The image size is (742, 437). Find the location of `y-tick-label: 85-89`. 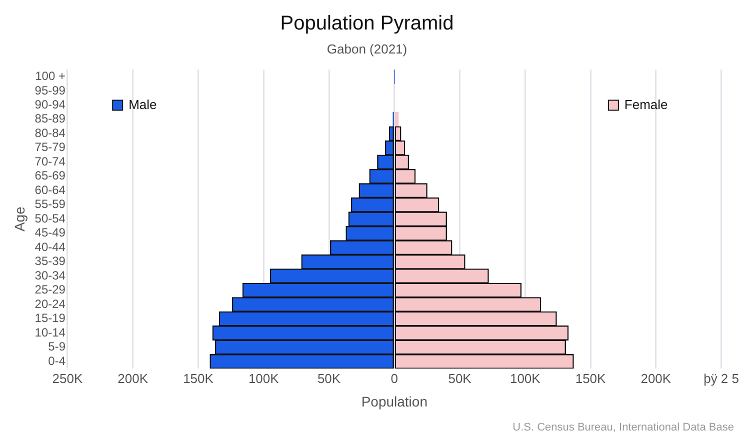

y-tick-label: 85-89 is located at coordinates (50, 119).